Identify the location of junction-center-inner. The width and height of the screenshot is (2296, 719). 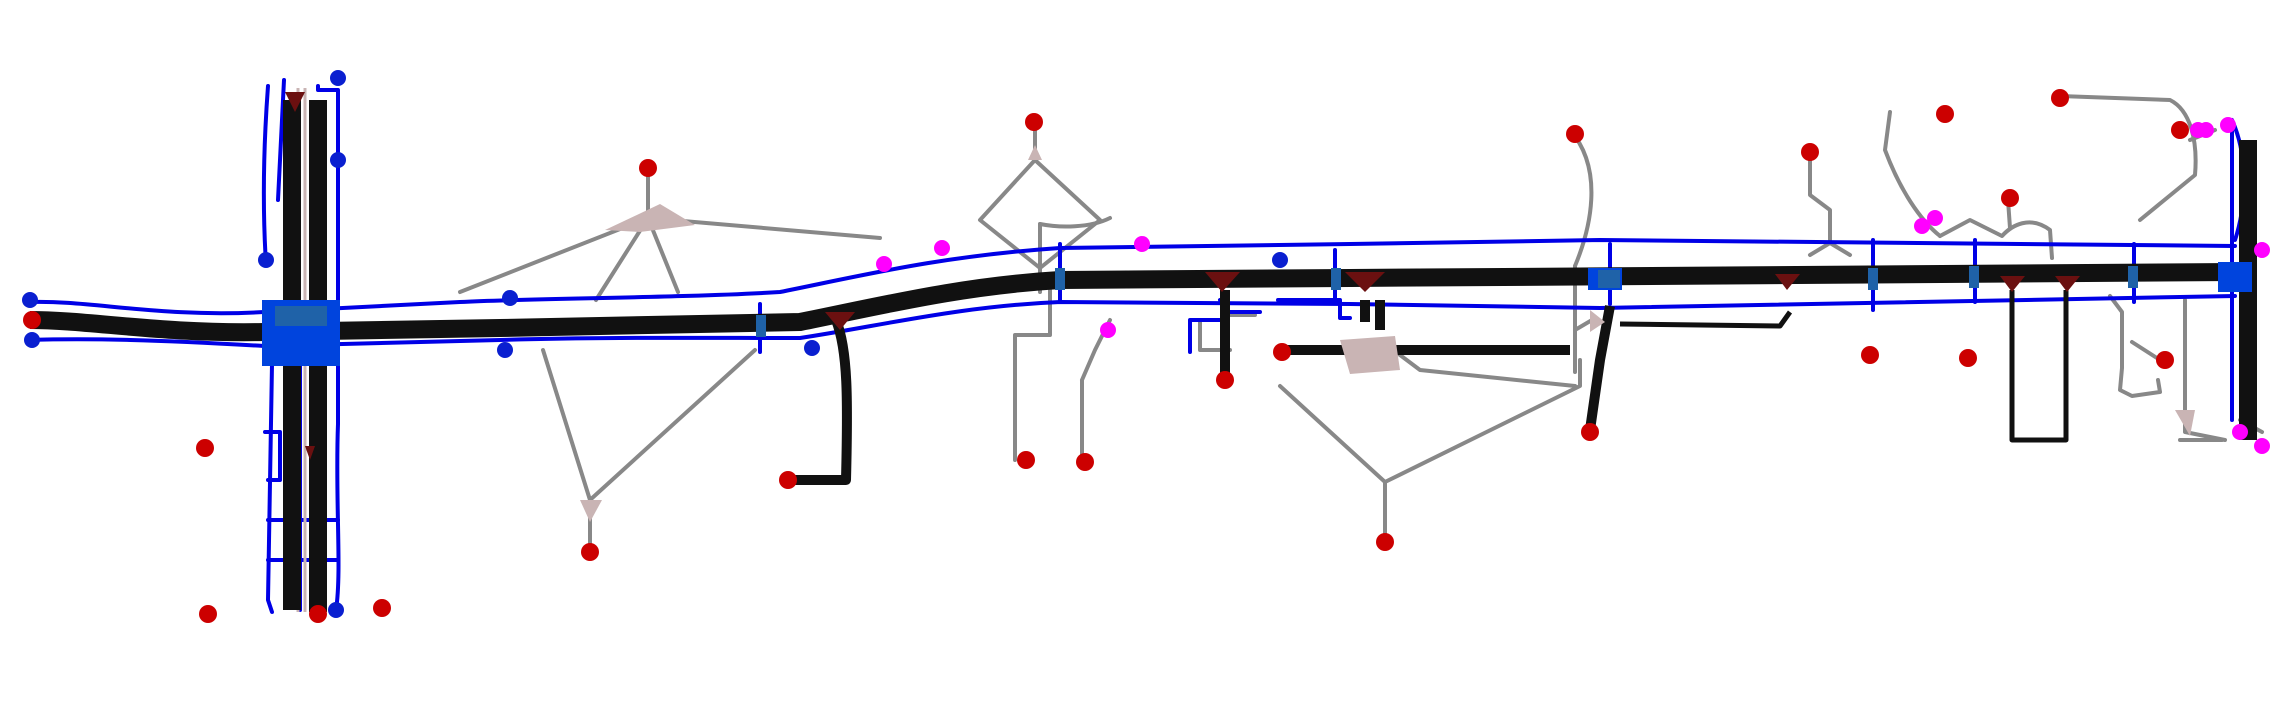
(1609, 279).